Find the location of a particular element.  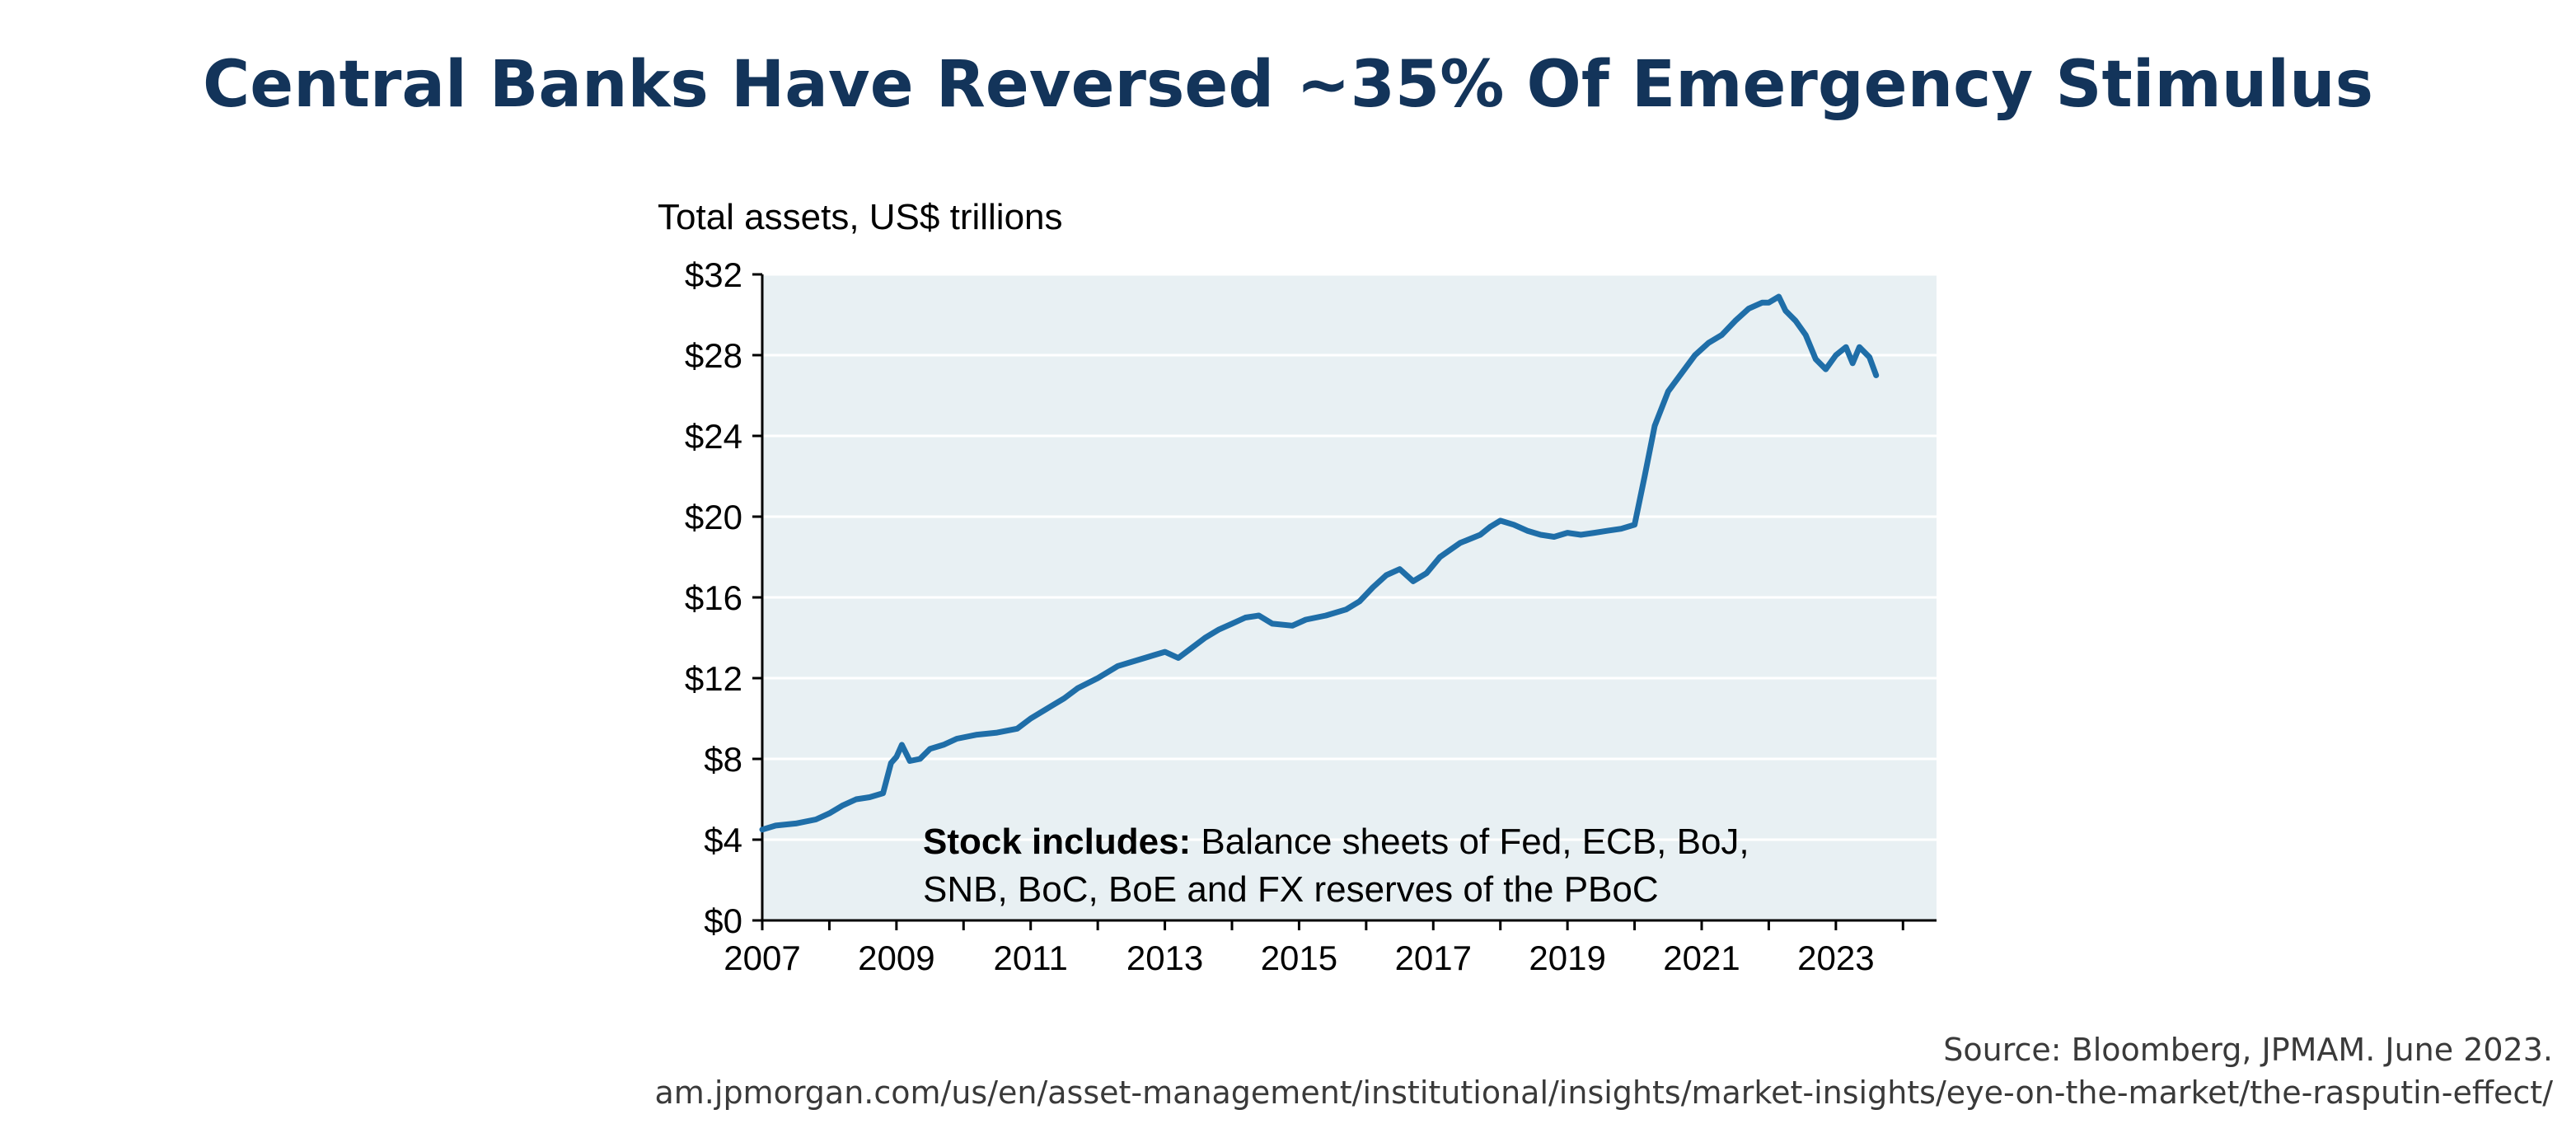

x-tick-label: 2013 is located at coordinates (1164, 958).